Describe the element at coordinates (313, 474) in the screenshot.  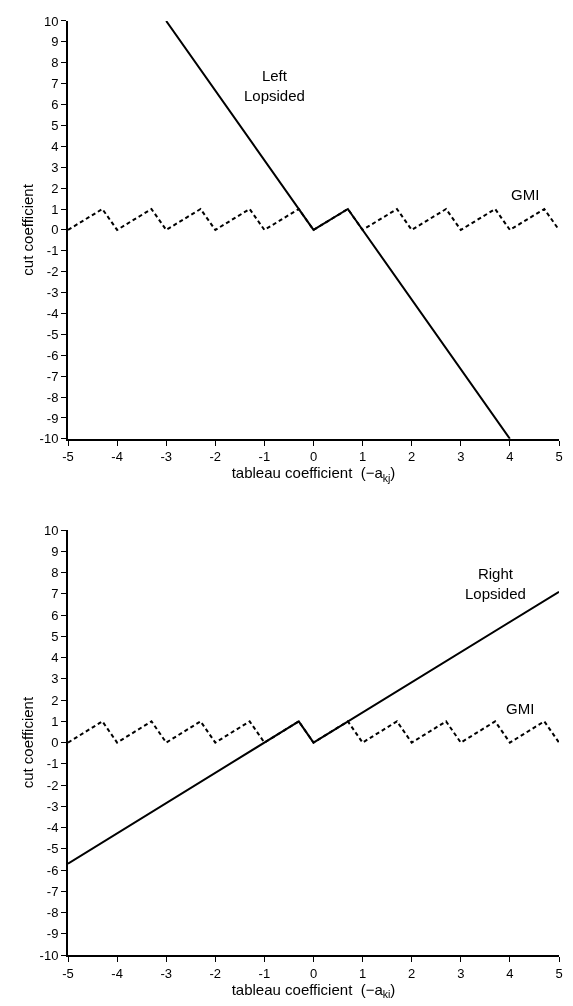
I see `x-axis-title: tableau coefficient (−a$_{kj}$)` at that location.